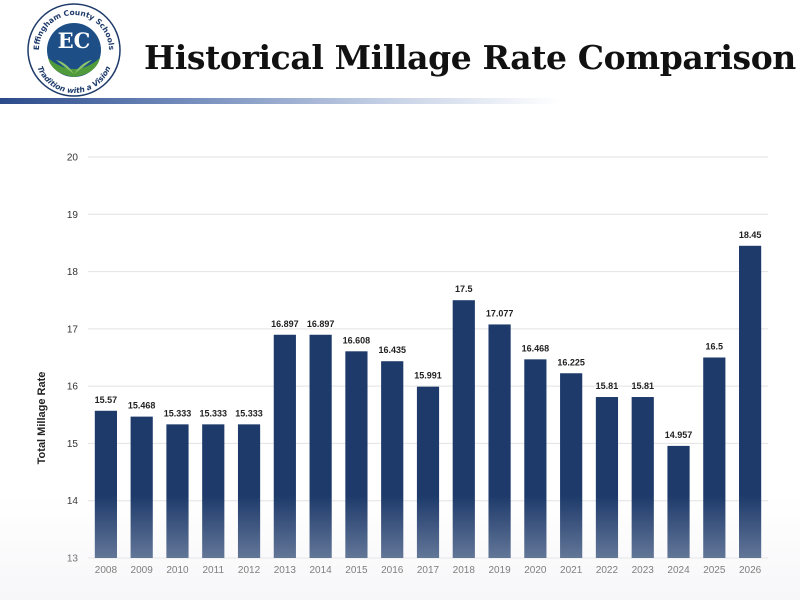 The width and height of the screenshot is (800, 600). Describe the element at coordinates (214, 570) in the screenshot. I see `x-tick-label: 2011` at that location.